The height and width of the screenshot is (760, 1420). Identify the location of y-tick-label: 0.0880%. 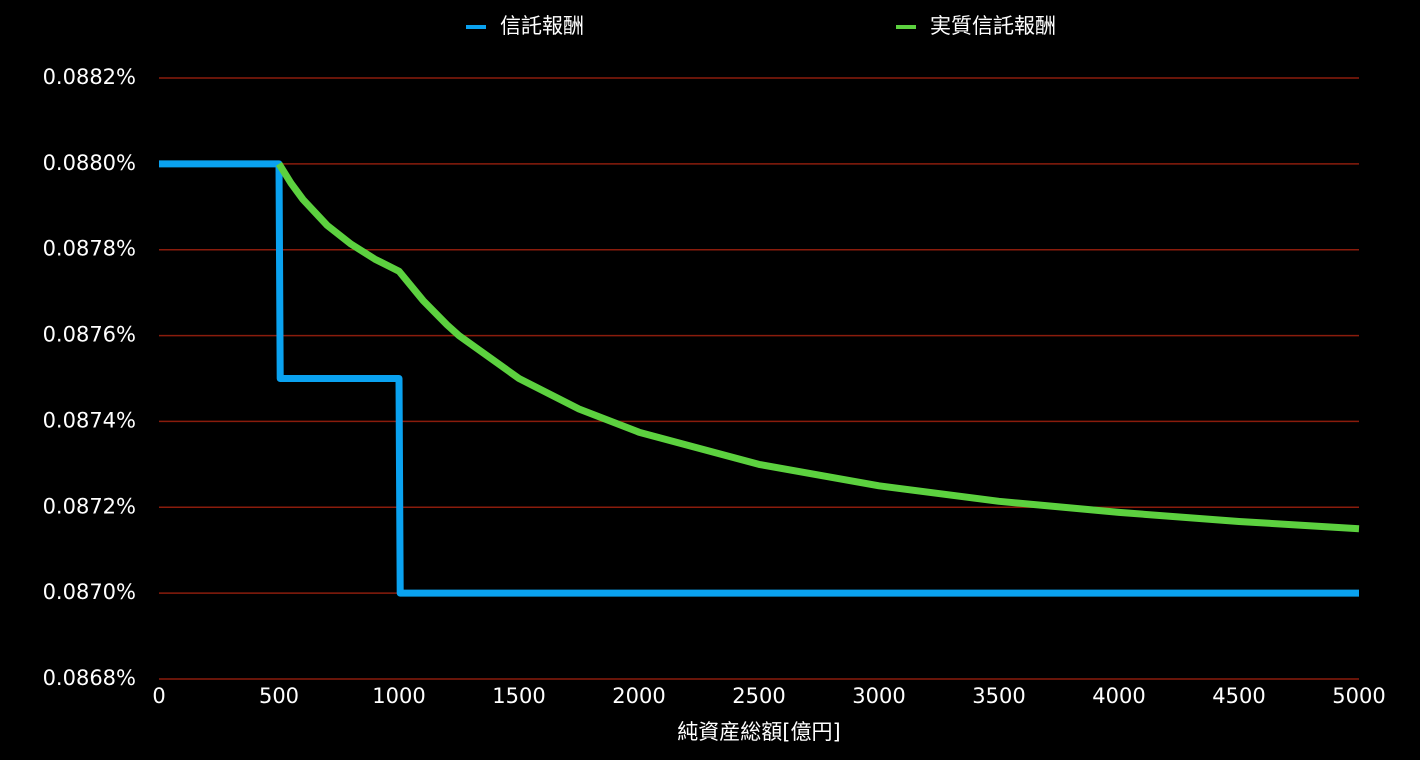
(89, 163).